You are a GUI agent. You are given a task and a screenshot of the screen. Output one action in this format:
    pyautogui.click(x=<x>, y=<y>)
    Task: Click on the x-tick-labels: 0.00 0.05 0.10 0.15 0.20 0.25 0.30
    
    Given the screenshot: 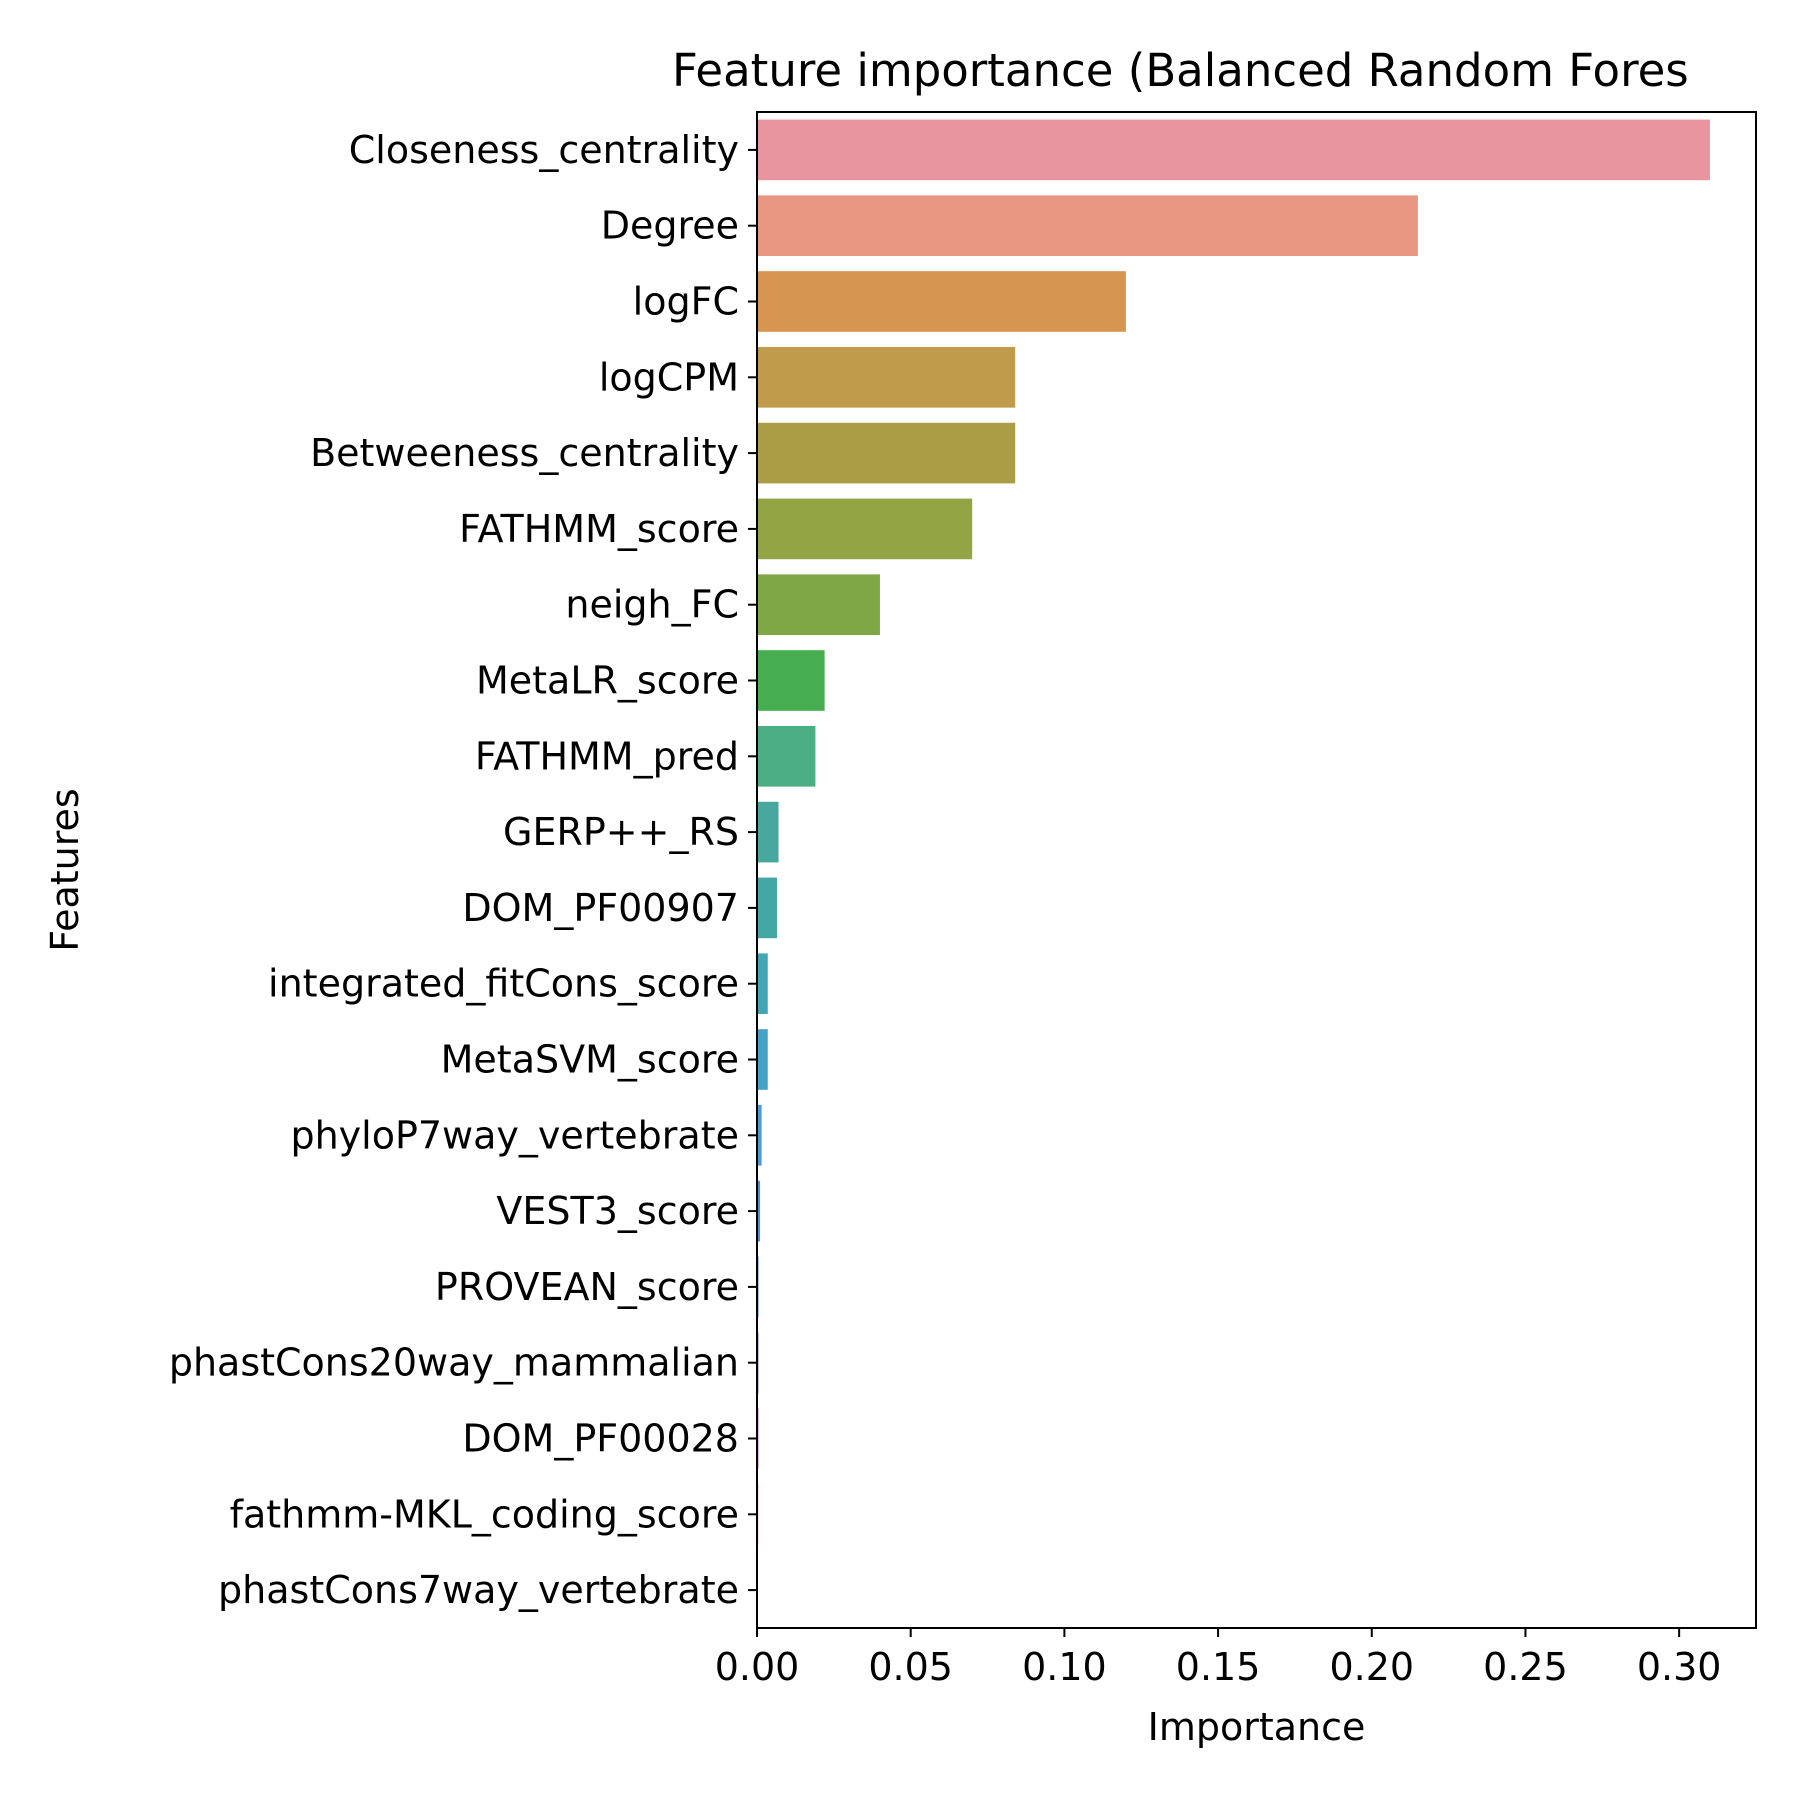 What is the action you would take?
    pyautogui.click(x=1218, y=1658)
    